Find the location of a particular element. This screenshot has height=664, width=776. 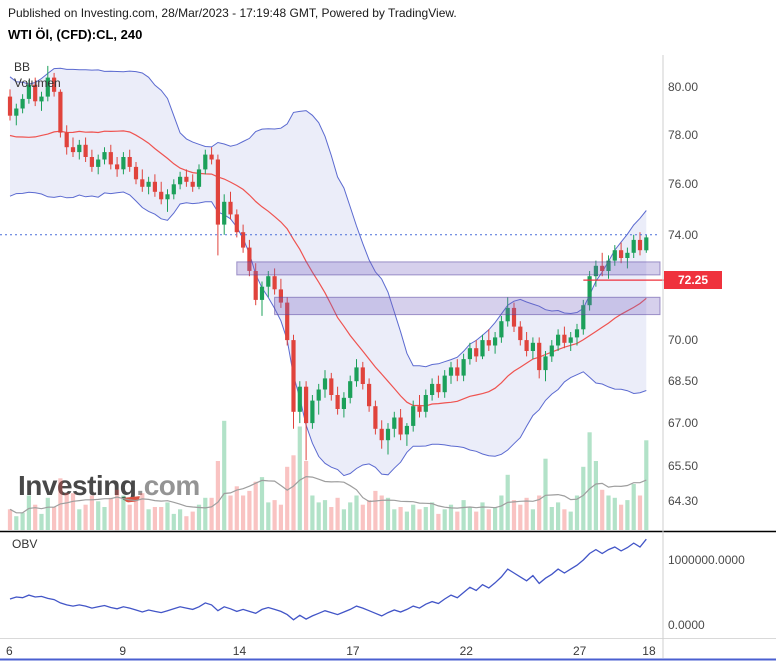

obv-tick: 1000000.0000 is located at coordinates (706, 560).